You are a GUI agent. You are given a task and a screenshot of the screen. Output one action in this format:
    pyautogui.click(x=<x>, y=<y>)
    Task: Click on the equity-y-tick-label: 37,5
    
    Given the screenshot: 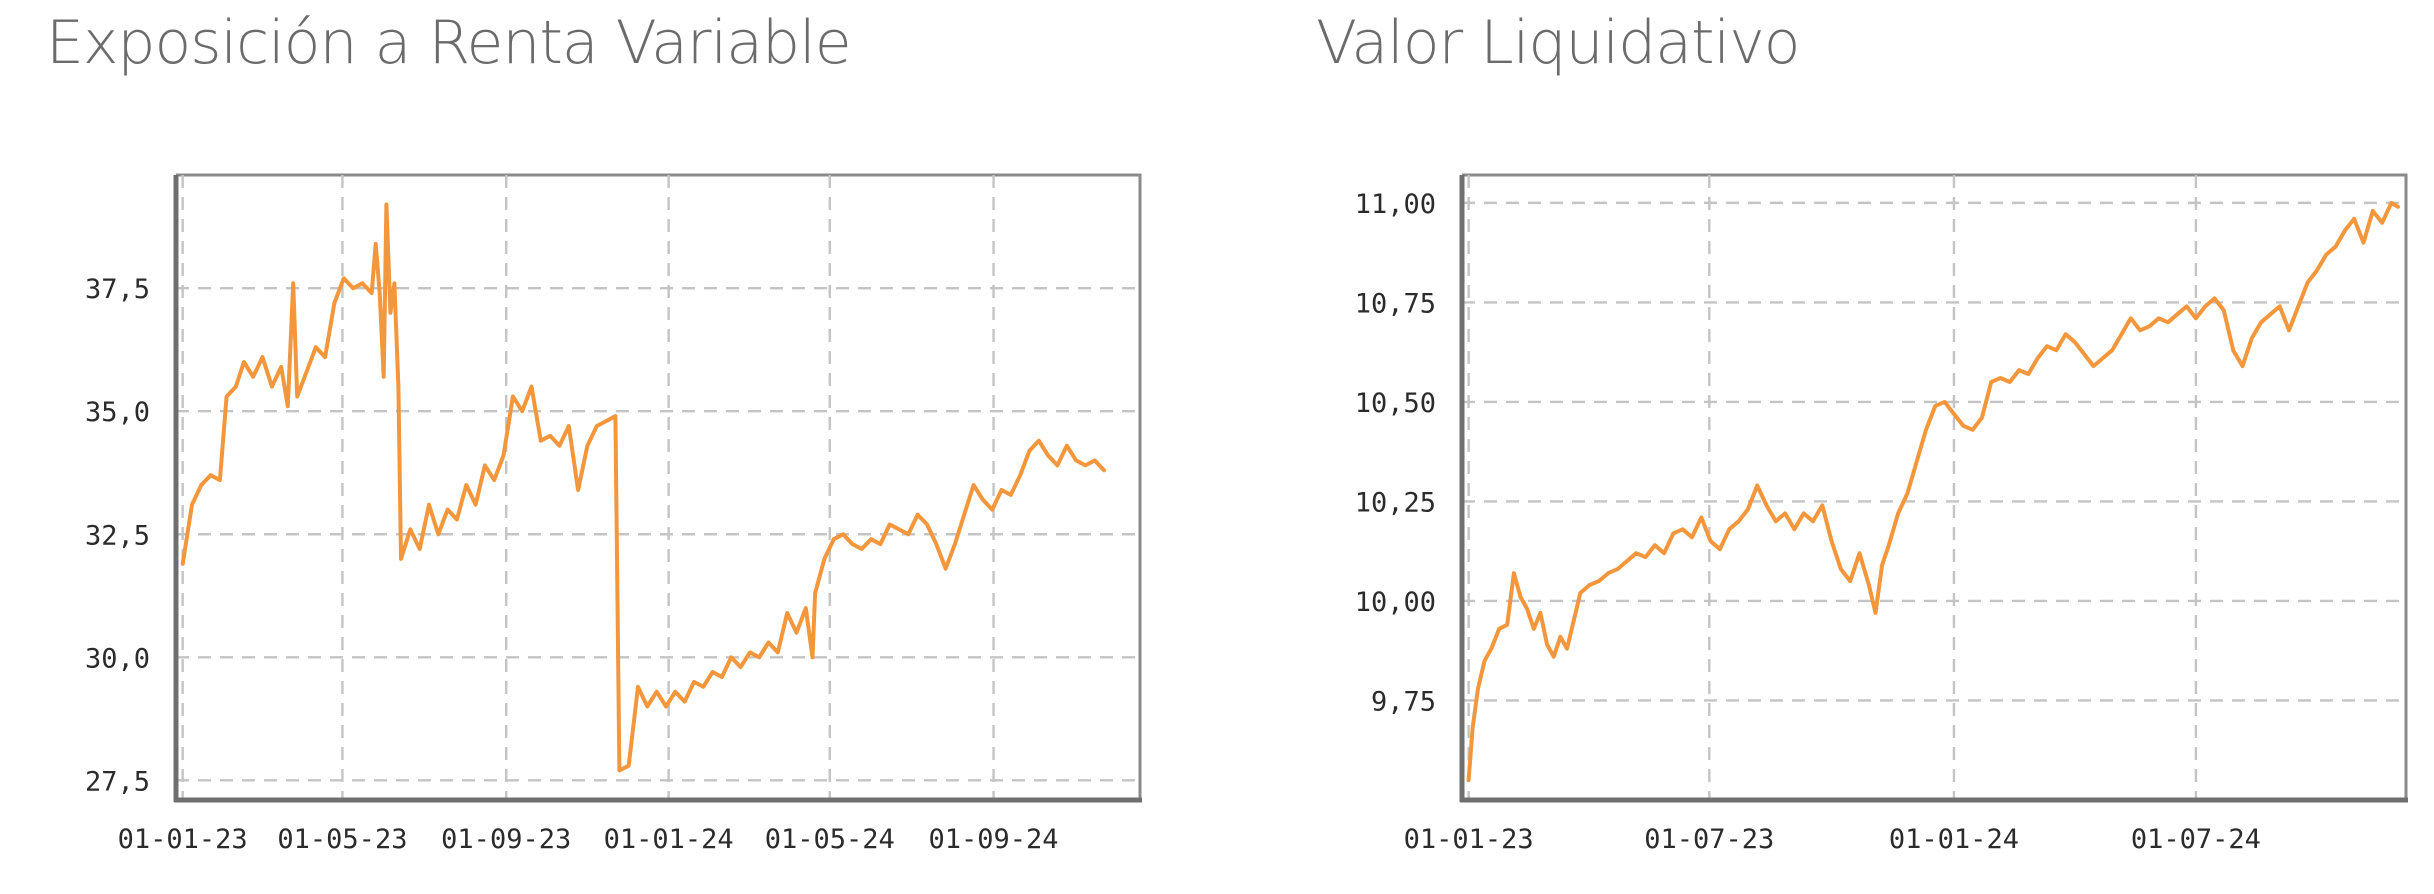 What is the action you would take?
    pyautogui.click(x=117, y=289)
    